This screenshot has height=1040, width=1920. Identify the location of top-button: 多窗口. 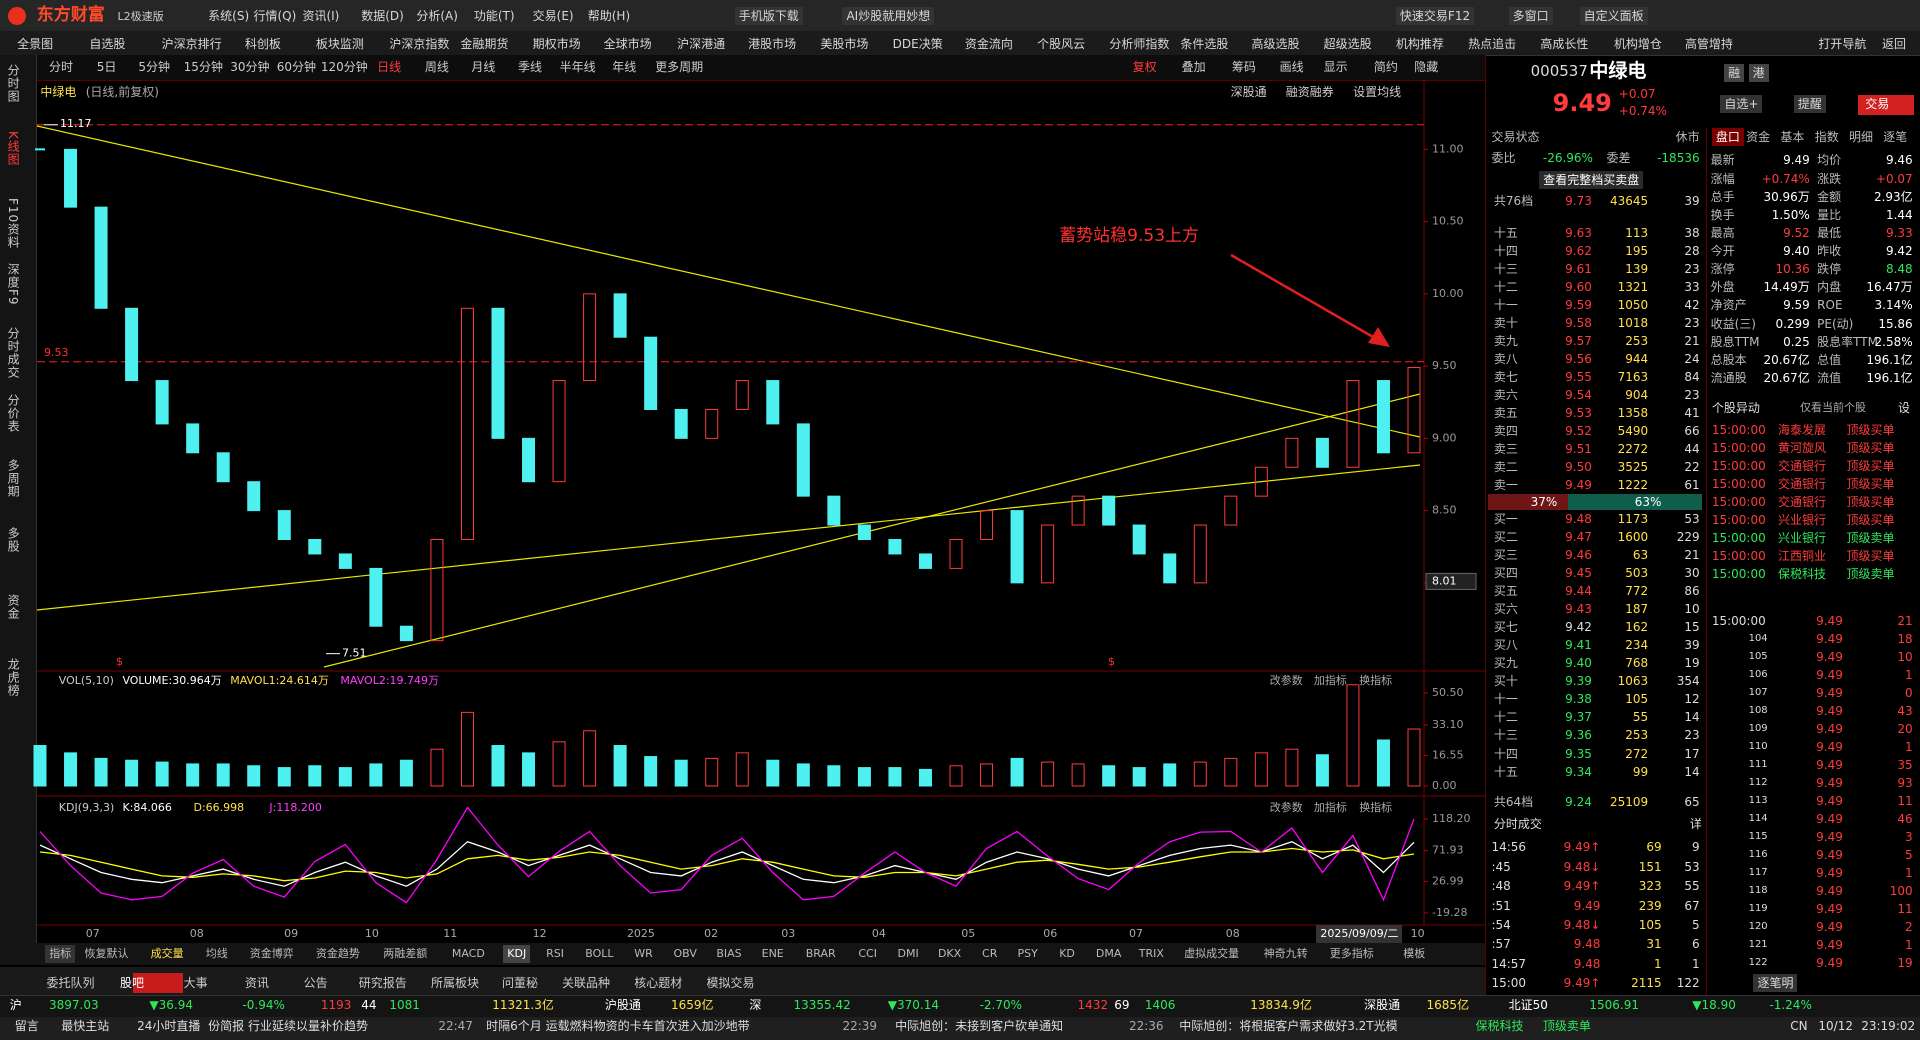
(1530, 15).